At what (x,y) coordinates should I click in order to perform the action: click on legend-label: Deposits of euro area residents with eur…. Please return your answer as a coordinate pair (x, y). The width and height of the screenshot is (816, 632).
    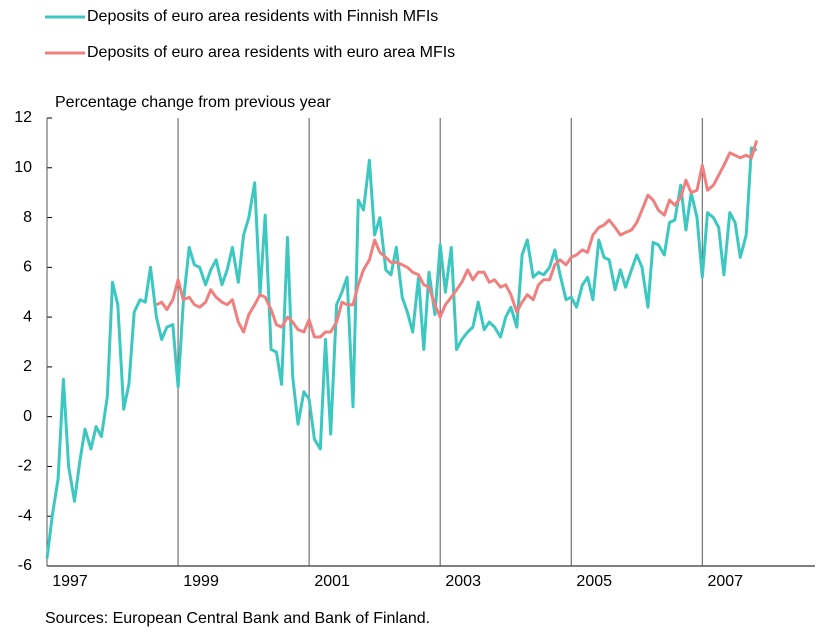
    Looking at the image, I should click on (271, 52).